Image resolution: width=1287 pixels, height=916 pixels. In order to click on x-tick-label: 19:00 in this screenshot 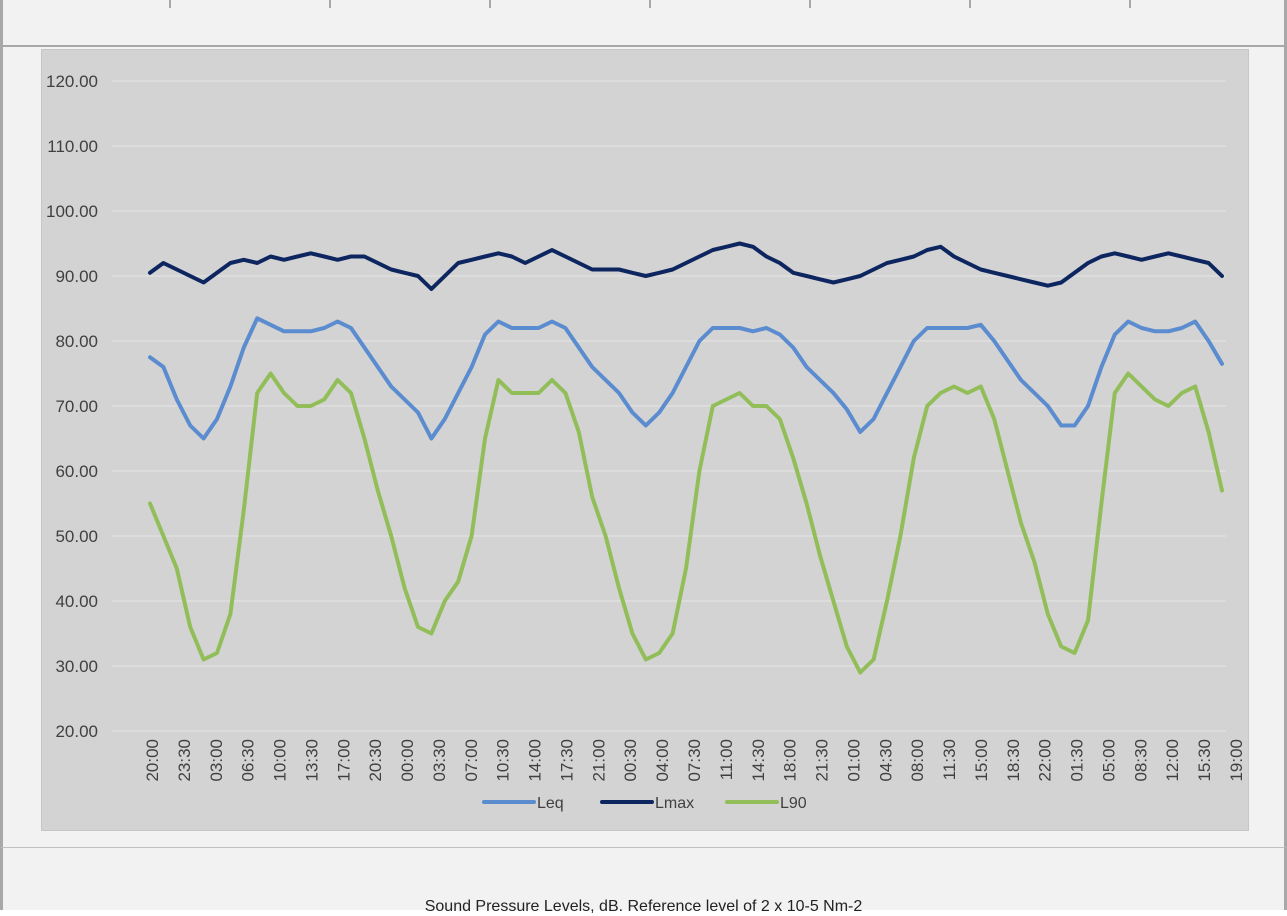, I will do `click(1236, 760)`.